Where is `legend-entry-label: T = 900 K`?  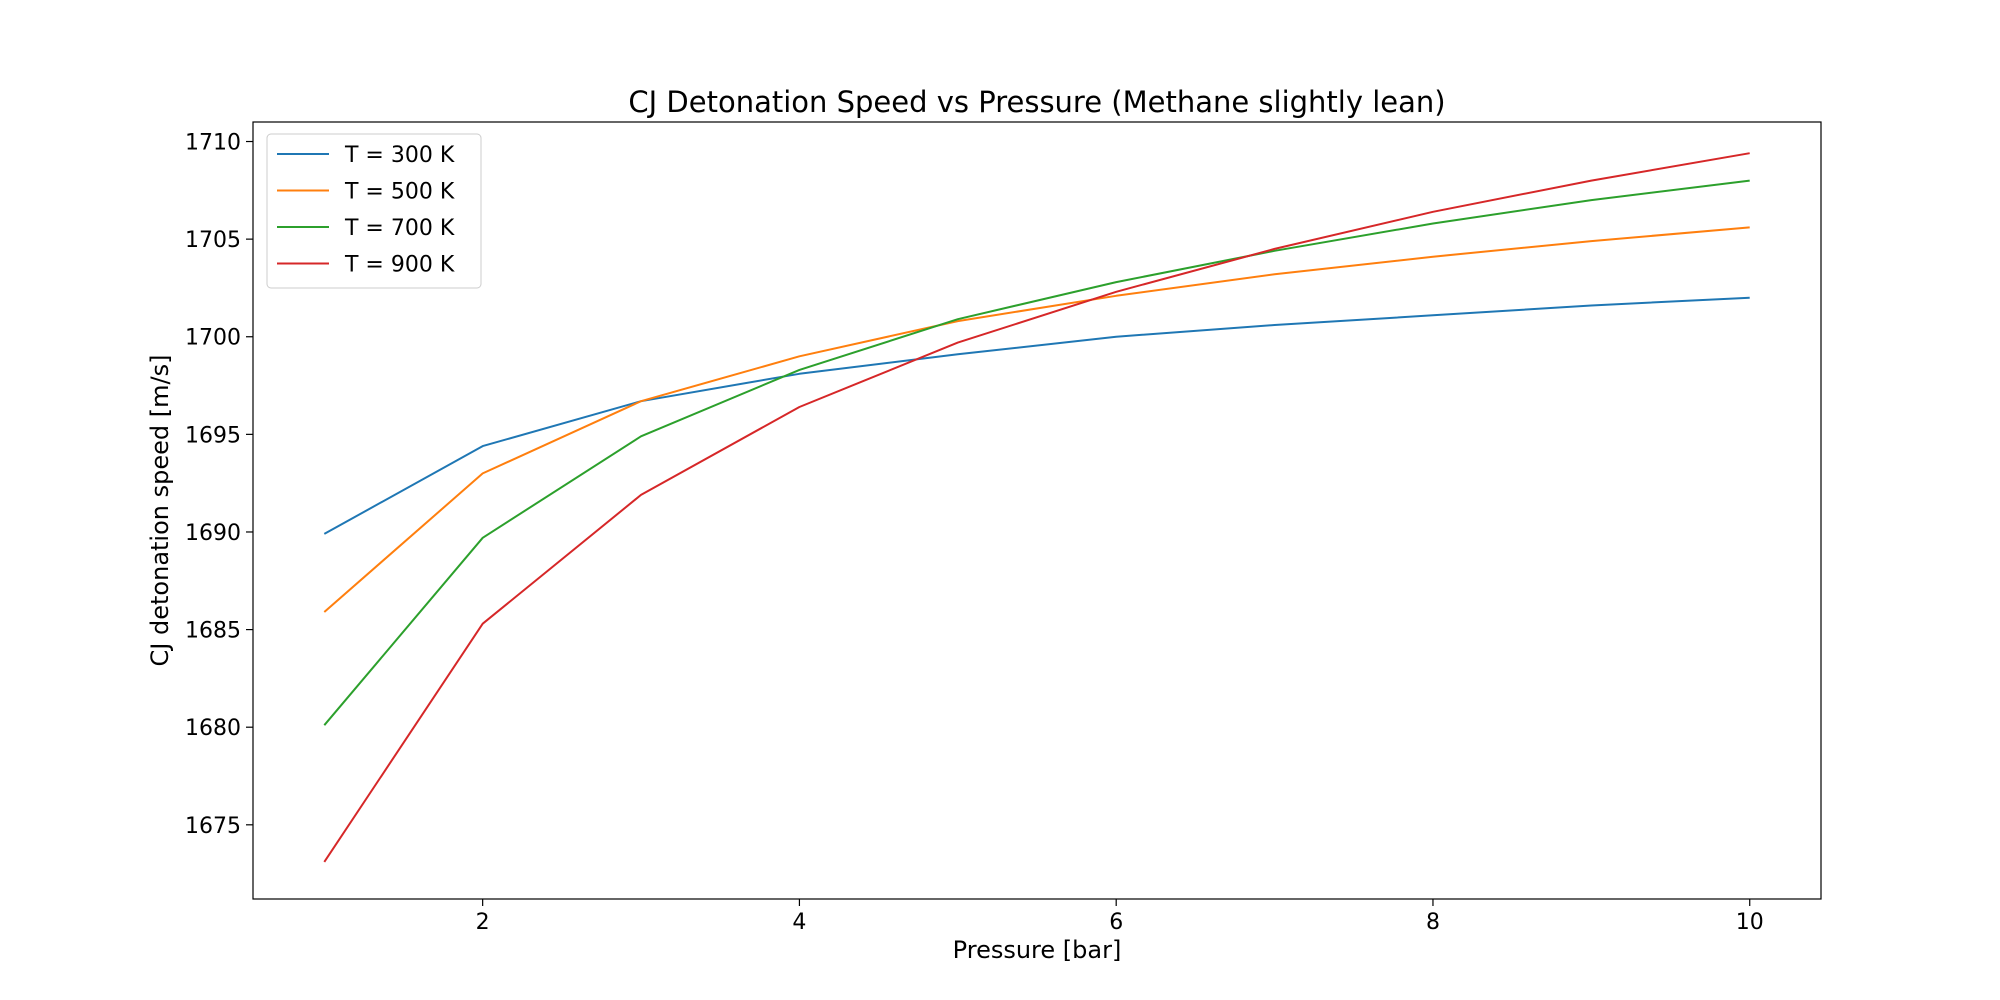 legend-entry-label: T = 900 K is located at coordinates (399, 265).